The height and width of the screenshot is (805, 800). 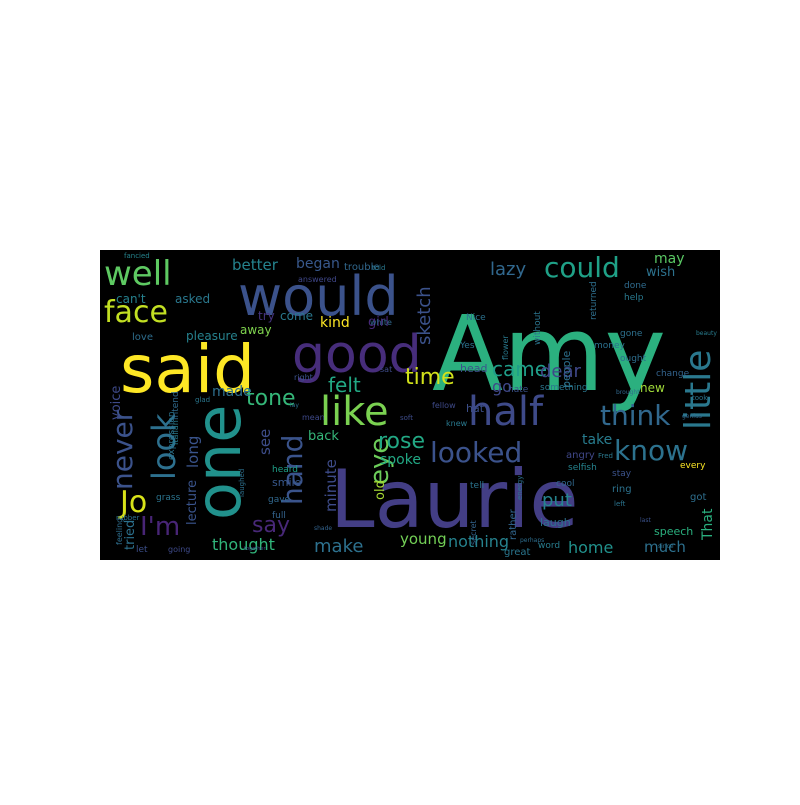 I want to click on word-think: think, so click(x=635, y=415).